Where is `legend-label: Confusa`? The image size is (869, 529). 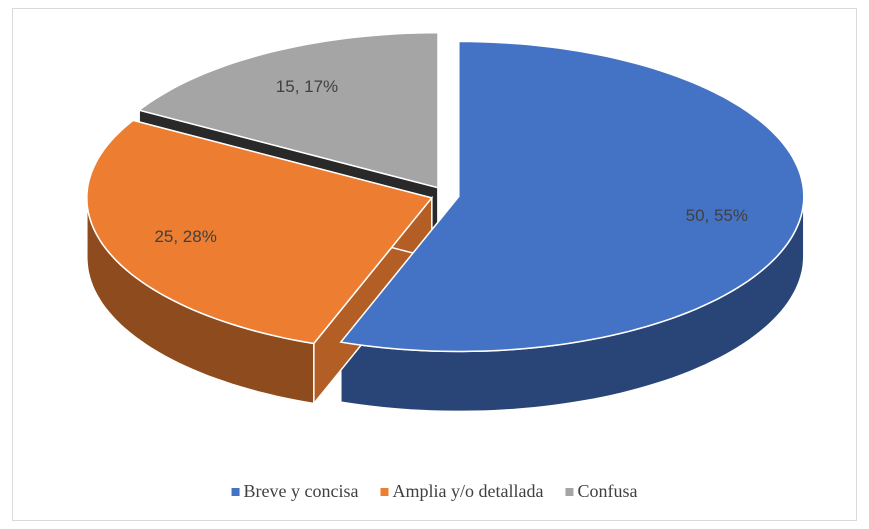 legend-label: Confusa is located at coordinates (607, 491).